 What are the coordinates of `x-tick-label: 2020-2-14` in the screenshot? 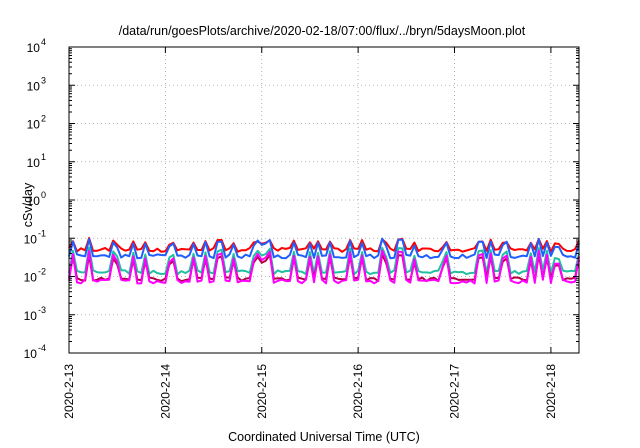 It's located at (165, 391).